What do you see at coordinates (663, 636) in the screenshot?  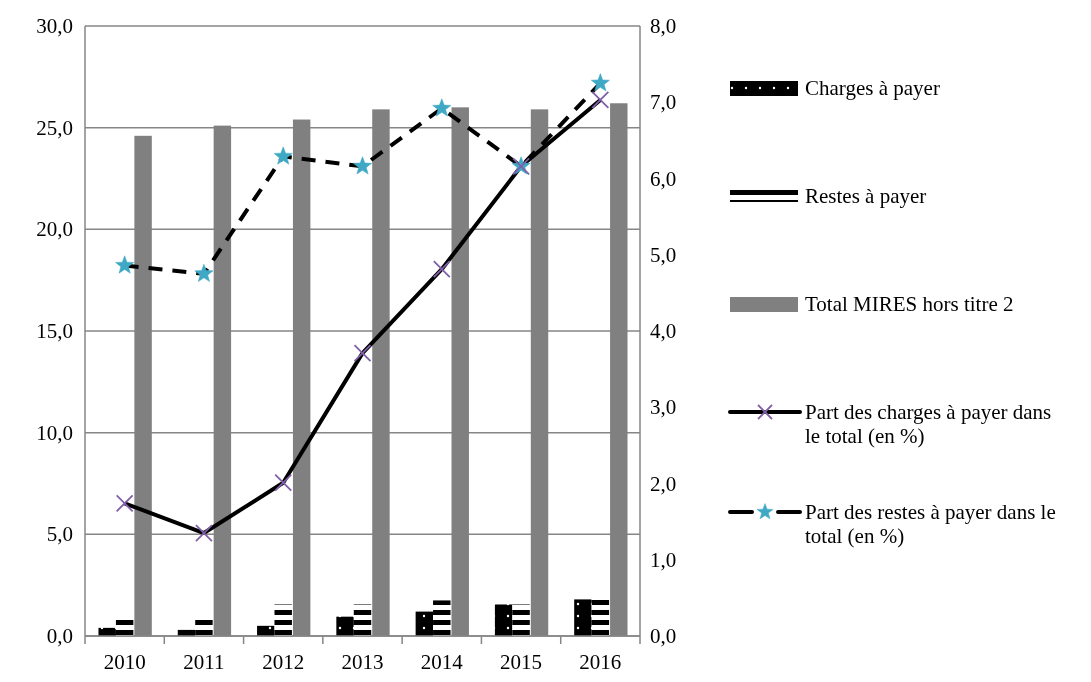 I see `y2-tick-label: 0,0` at bounding box center [663, 636].